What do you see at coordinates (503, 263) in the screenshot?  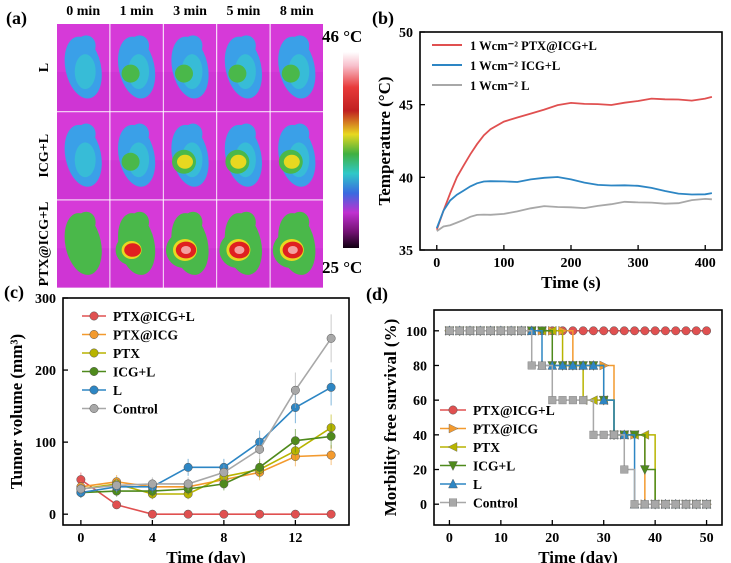 I see `x-tick-label: 100` at bounding box center [503, 263].